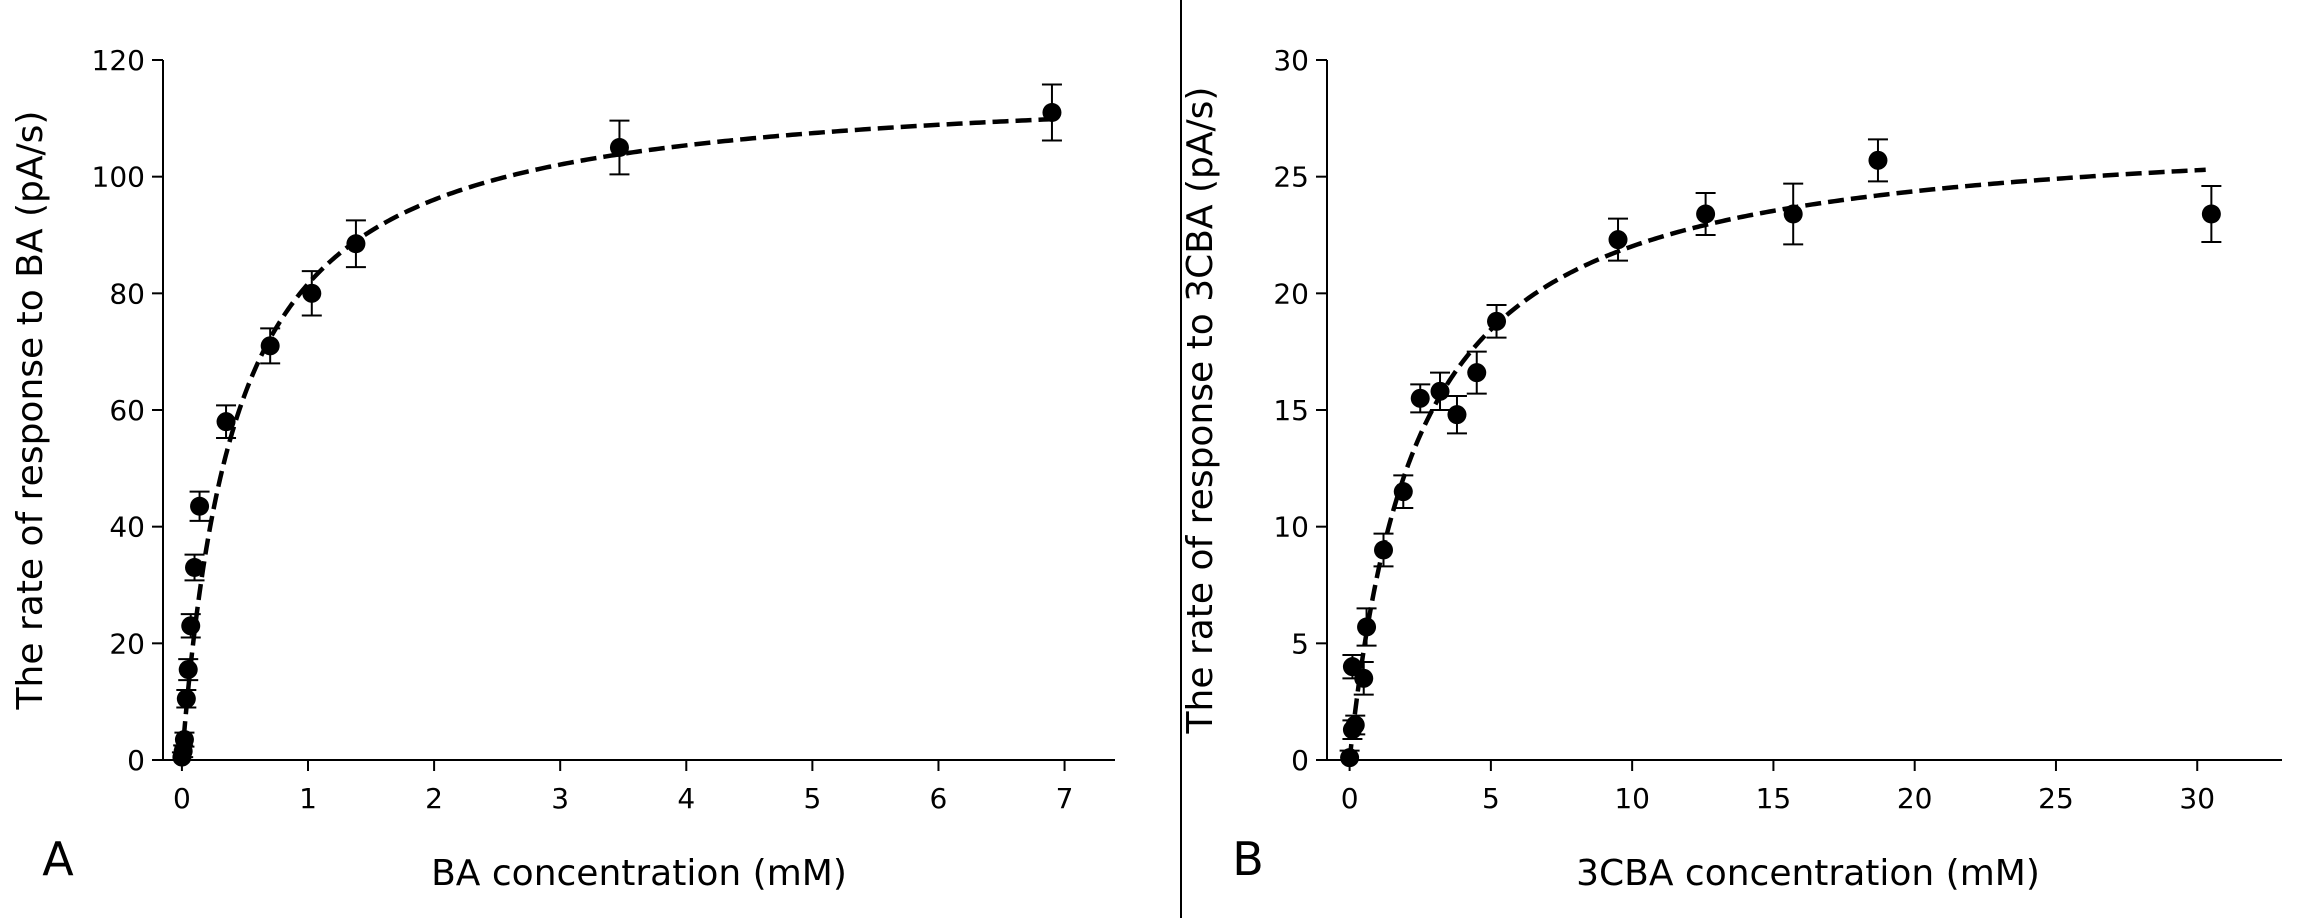 The image size is (2321, 918). What do you see at coordinates (1248, 859) in the screenshot?
I see `panel-letter: B` at bounding box center [1248, 859].